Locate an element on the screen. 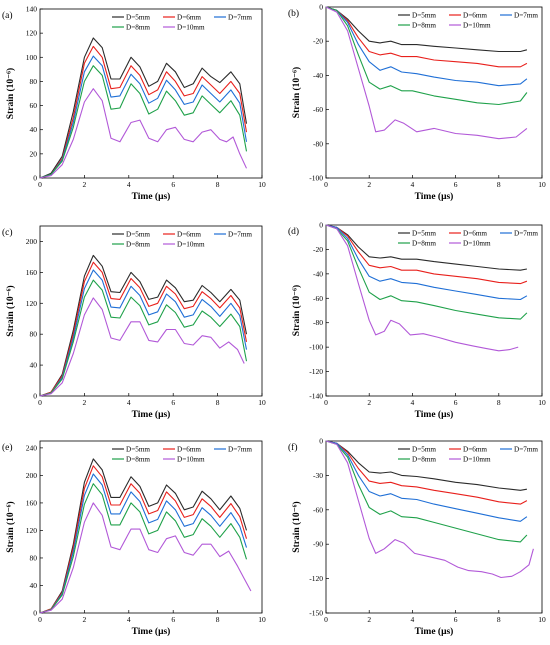 The image size is (550, 645). panel-label: (d) is located at coordinates (293, 231).